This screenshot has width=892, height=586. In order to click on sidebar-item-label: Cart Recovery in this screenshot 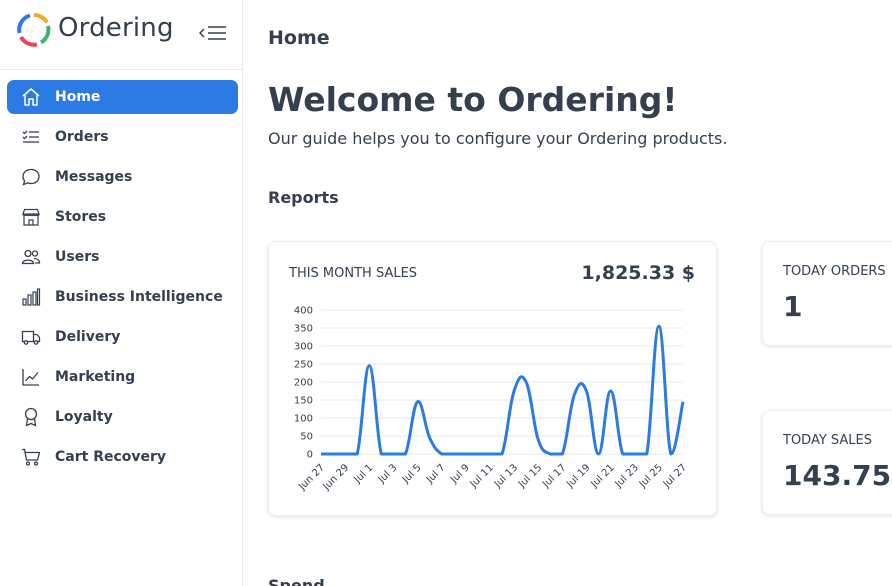, I will do `click(111, 457)`.